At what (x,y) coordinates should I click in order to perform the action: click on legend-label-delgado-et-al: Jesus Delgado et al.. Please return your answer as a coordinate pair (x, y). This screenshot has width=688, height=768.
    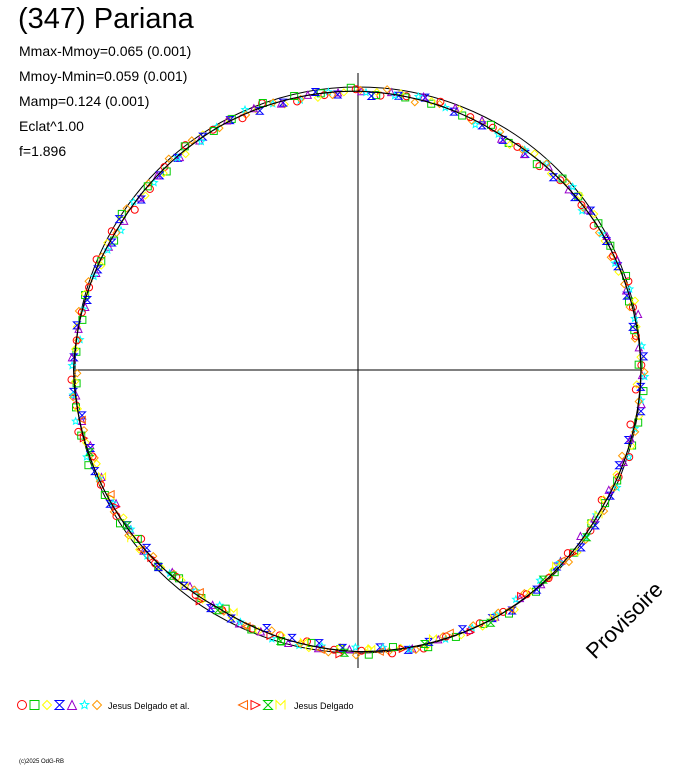
    Looking at the image, I should click on (149, 706).